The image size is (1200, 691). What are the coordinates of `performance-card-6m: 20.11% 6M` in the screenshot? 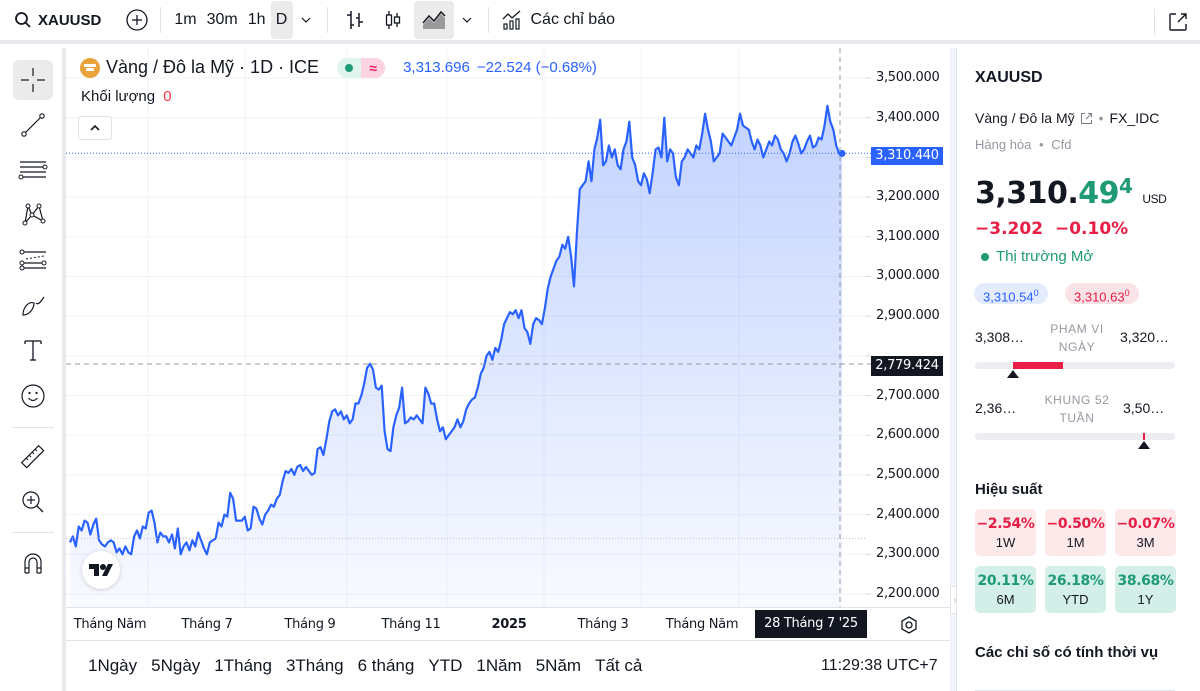 It's located at (1005, 589).